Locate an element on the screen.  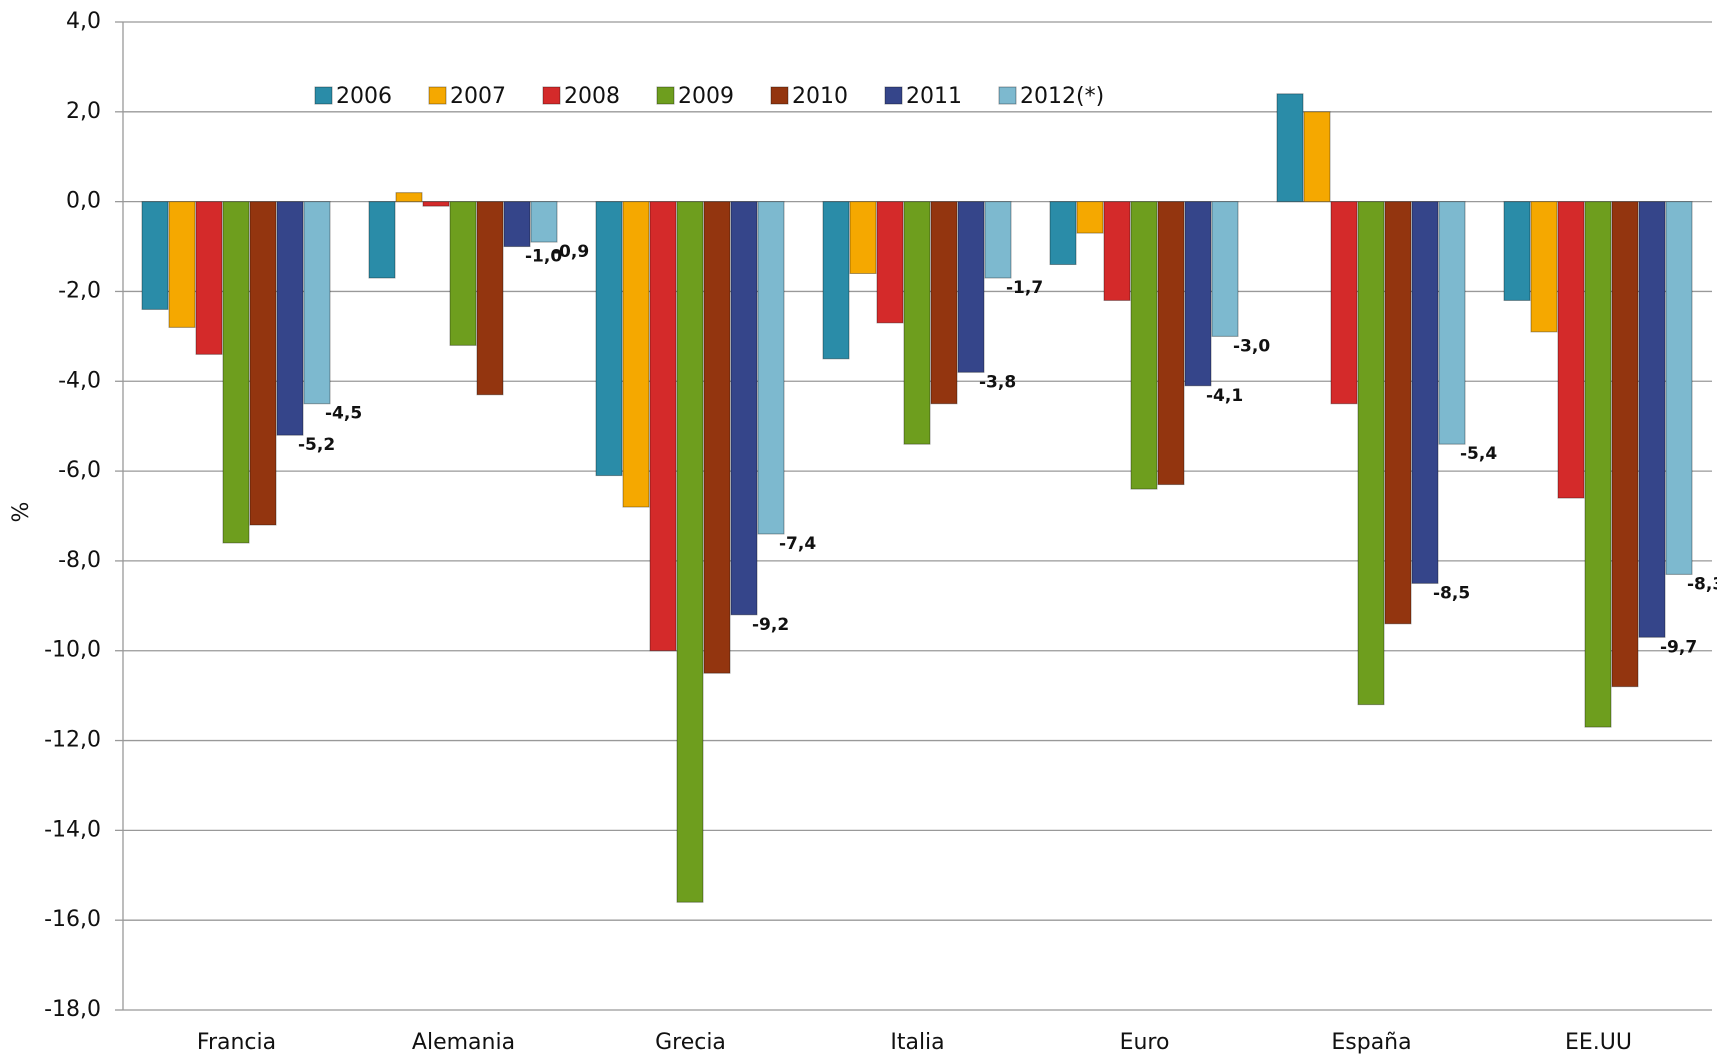
y-tick-label: -18,0 is located at coordinates (72, 1009).